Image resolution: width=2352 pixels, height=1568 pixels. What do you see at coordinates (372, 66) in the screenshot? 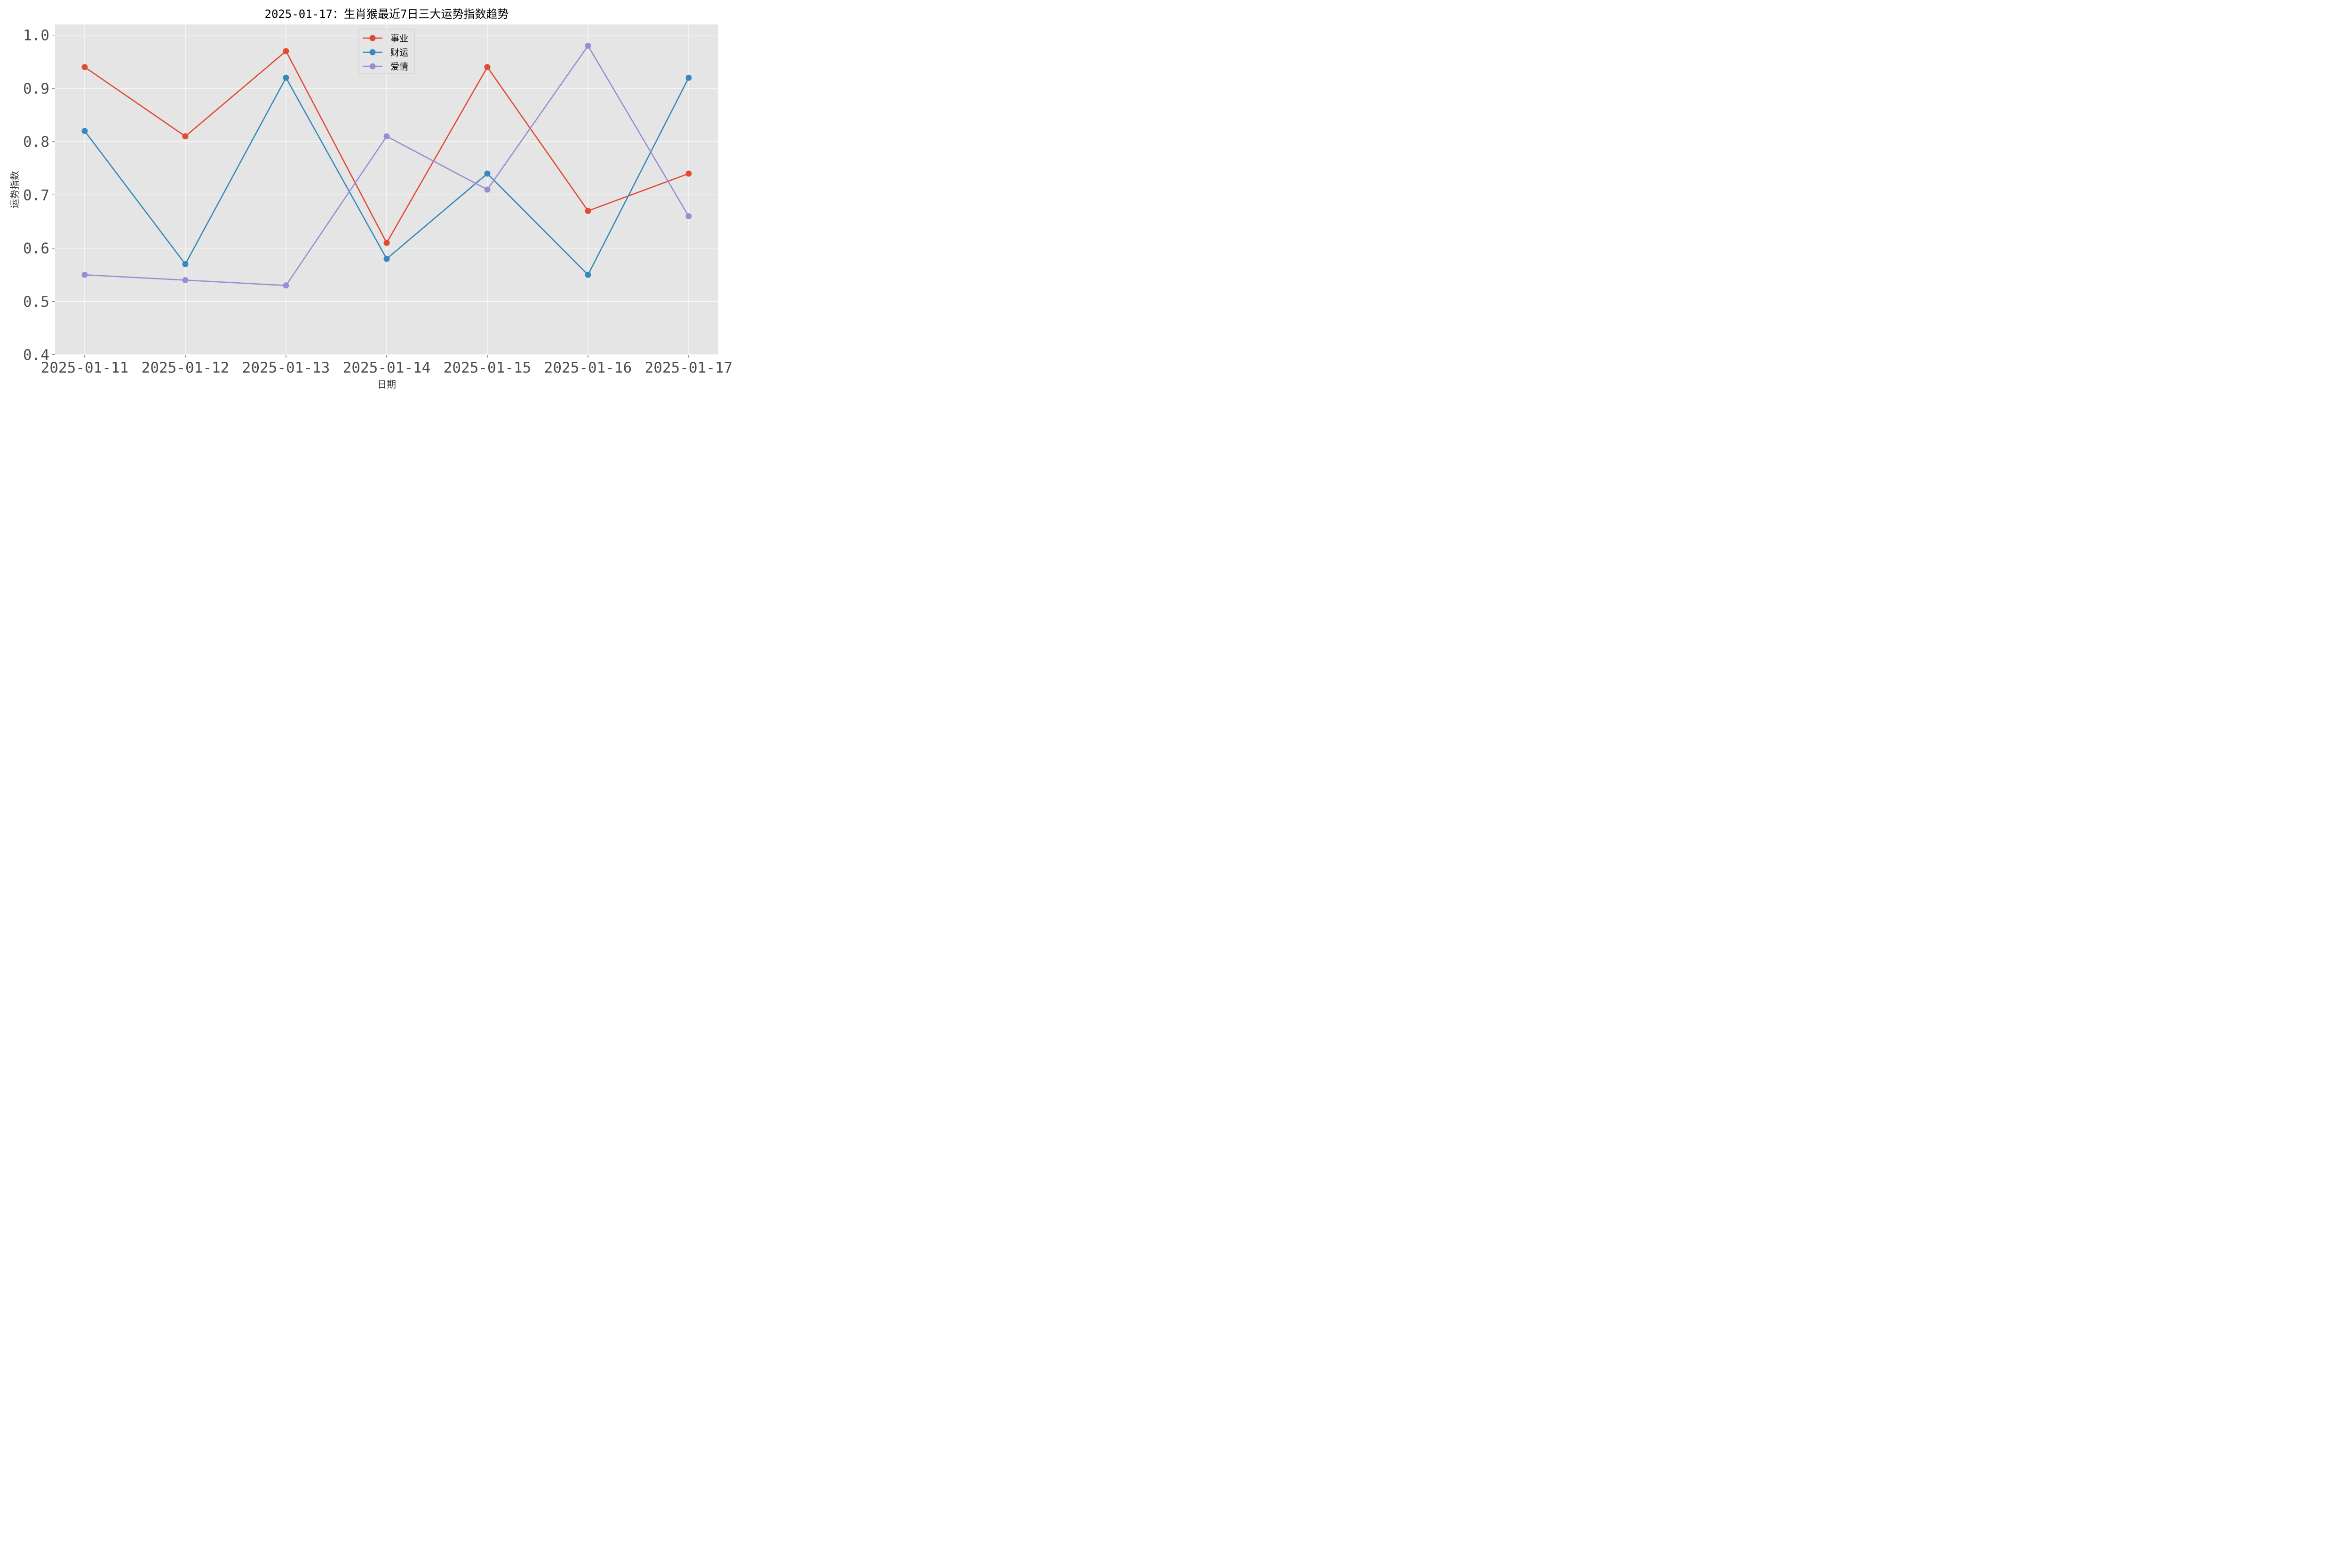
I see `legend-marker-爱情` at bounding box center [372, 66].